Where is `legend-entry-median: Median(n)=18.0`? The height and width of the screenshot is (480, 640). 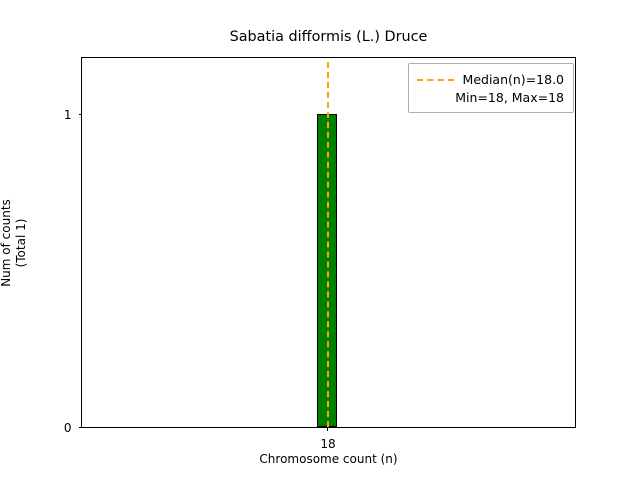
legend-entry-median: Median(n)=18.0 is located at coordinates (490, 79).